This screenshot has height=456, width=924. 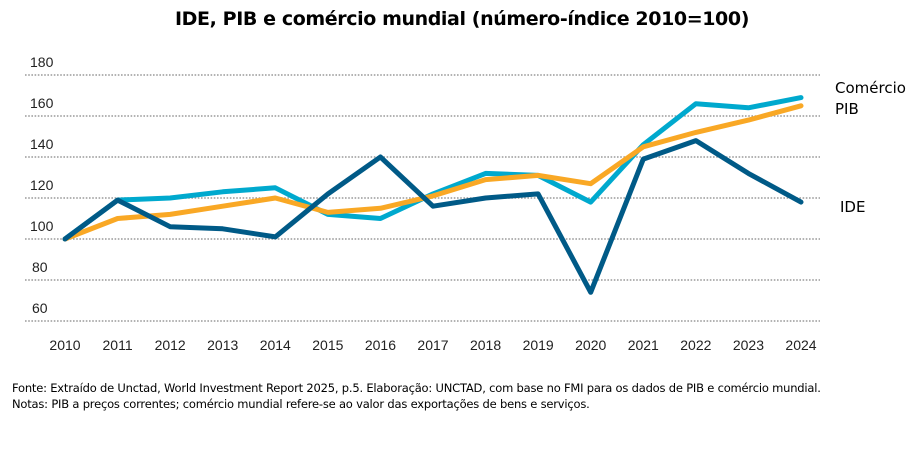 I want to click on x-tick-label: 2024, so click(x=800, y=345).